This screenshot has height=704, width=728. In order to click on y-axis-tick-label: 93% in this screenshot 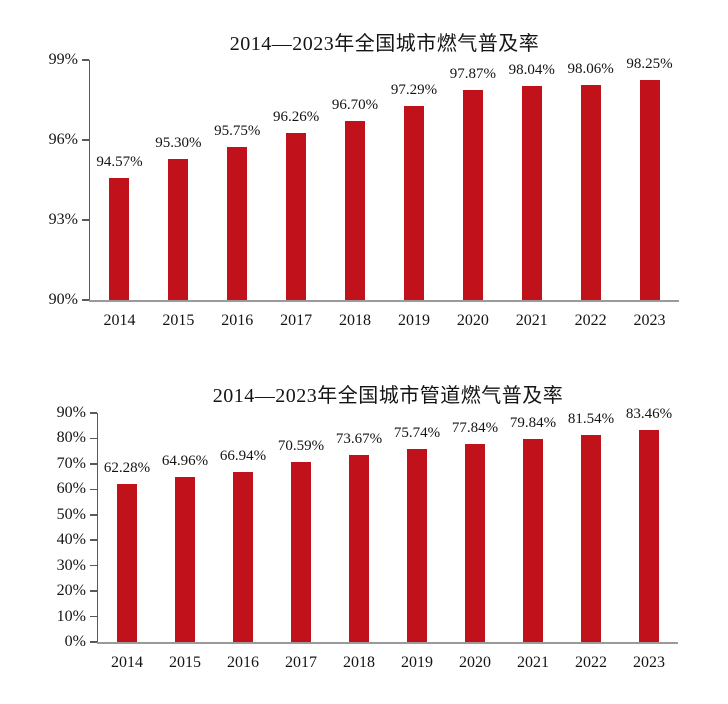, I will do `click(63, 219)`.